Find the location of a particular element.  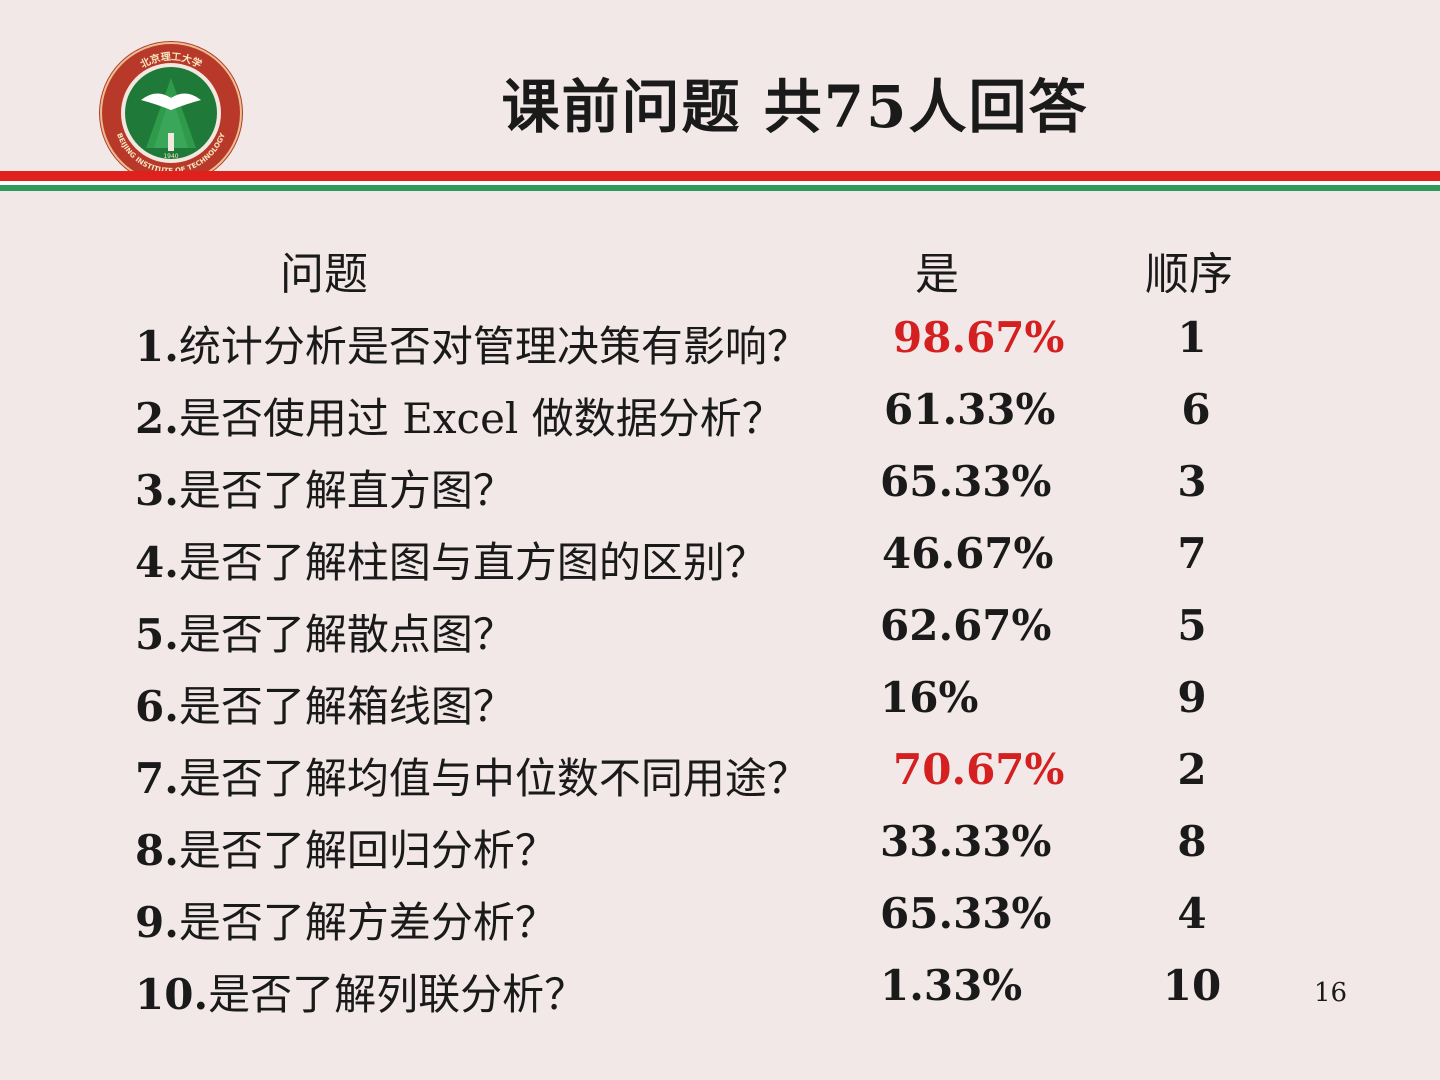

table-row: 1.统计分析是否对管理决策有影响？ 98.67% 1 is located at coordinates (720, 349).